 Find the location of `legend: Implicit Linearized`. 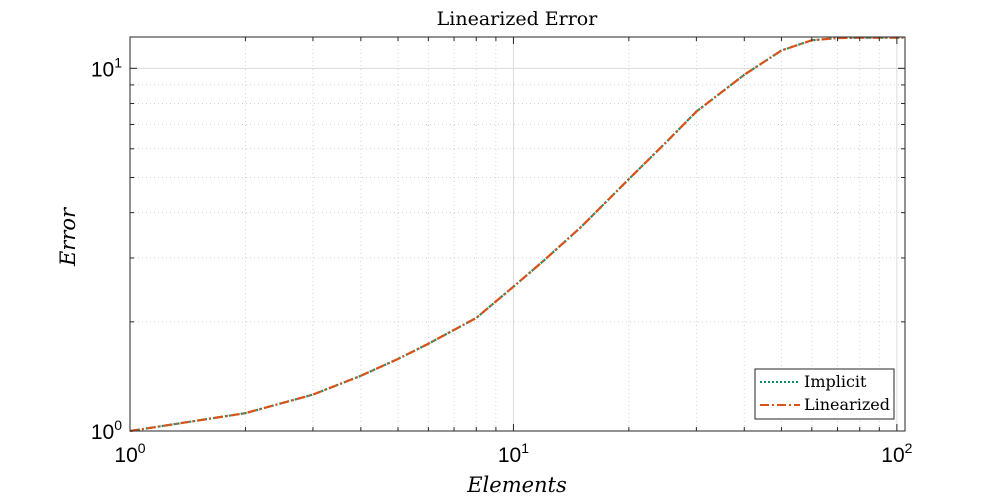

legend: Implicit Linearized is located at coordinates (824, 394).